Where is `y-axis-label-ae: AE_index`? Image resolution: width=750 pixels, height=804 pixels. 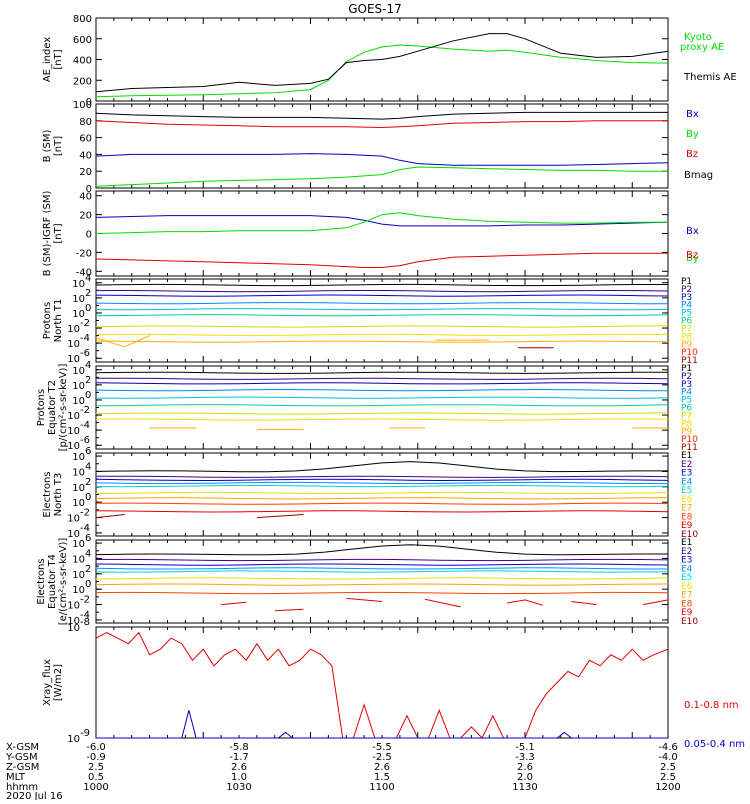 y-axis-label-ae: AE_index is located at coordinates (47, 60).